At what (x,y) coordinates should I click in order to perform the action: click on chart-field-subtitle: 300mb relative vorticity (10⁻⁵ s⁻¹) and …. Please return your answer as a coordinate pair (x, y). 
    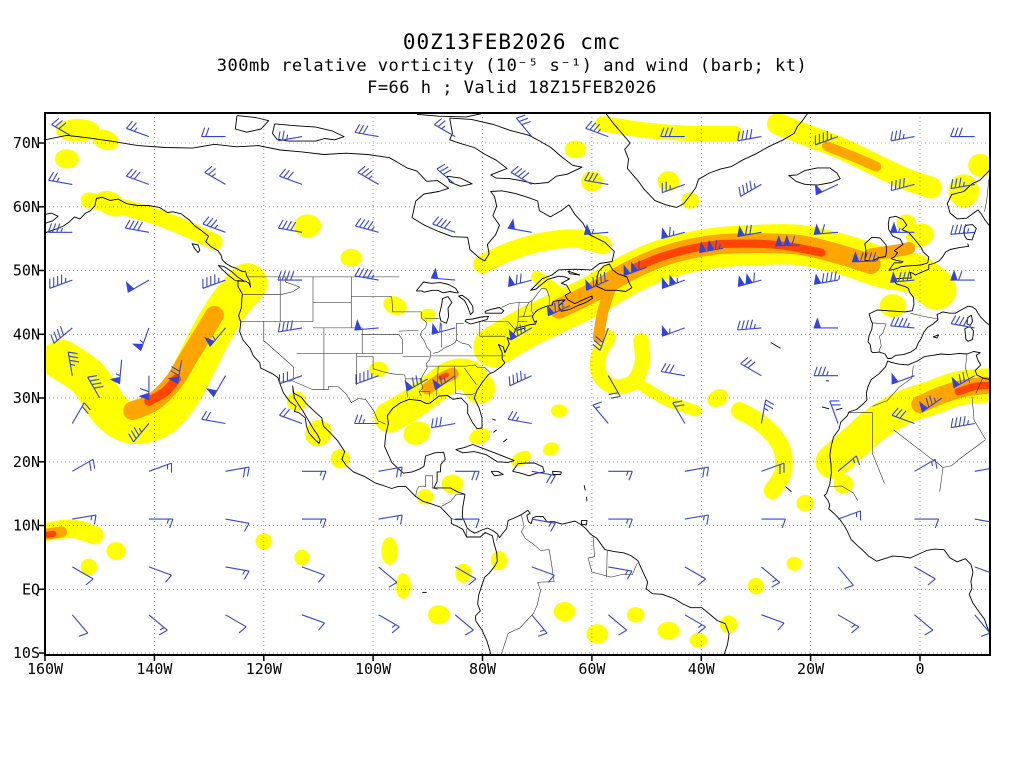
    Looking at the image, I should click on (512, 66).